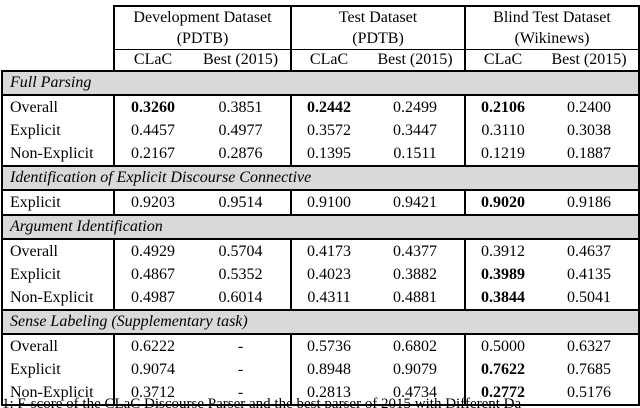  What do you see at coordinates (320, 322) in the screenshot?
I see `section-title-cell: Sense Labeling (Supplementary task)` at bounding box center [320, 322].